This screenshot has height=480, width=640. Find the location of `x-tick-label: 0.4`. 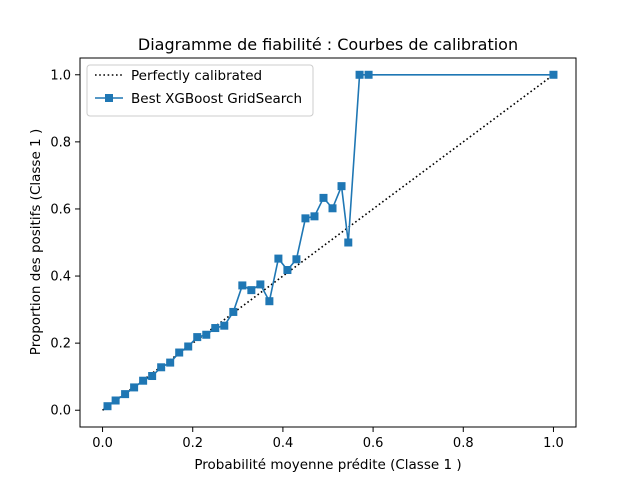

x-tick-label: 0.4 is located at coordinates (283, 443).